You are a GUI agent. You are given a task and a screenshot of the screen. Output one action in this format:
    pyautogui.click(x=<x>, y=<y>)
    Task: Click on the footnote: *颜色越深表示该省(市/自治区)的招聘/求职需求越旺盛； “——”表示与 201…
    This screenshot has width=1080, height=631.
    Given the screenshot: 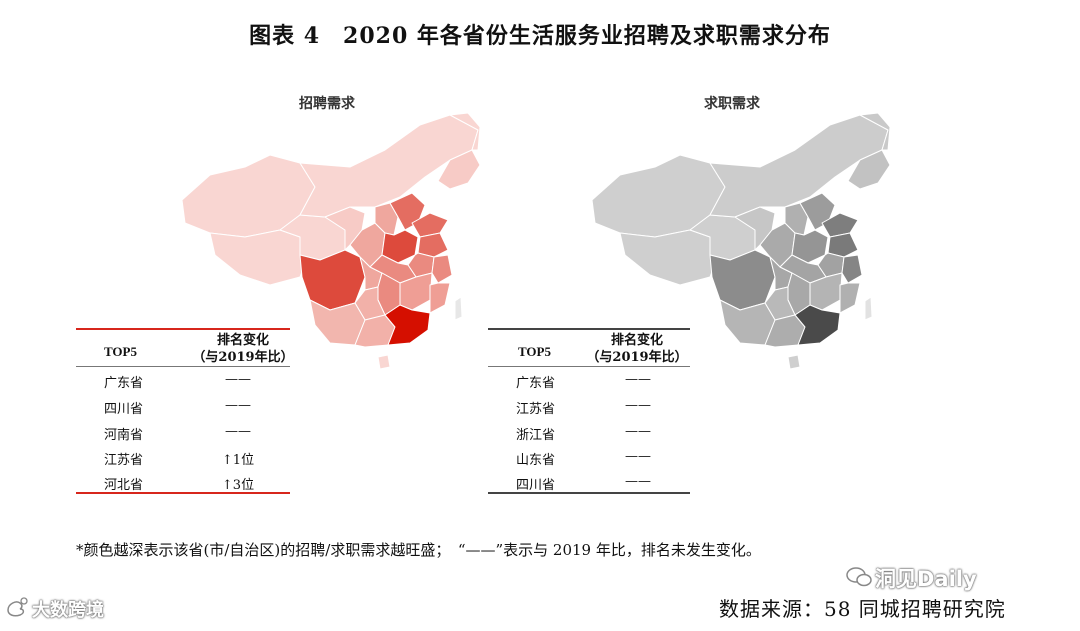 What is the action you would take?
    pyautogui.click(x=418, y=550)
    